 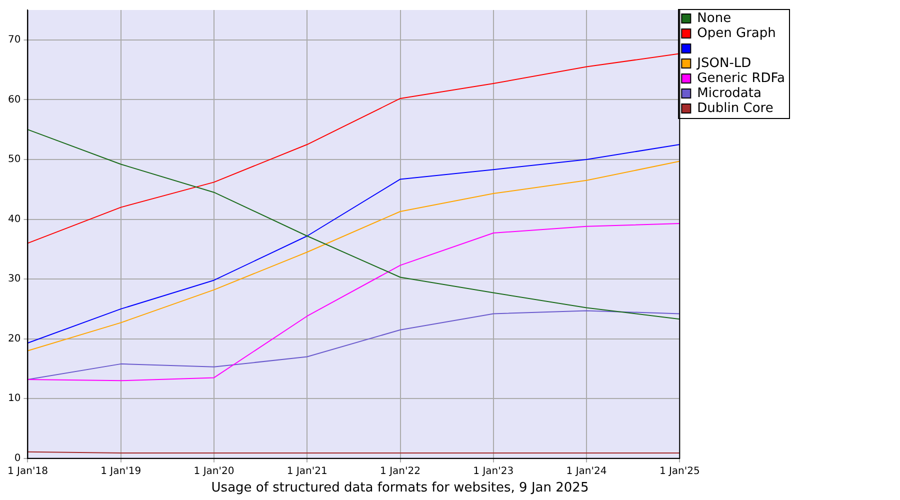 What do you see at coordinates (14, 219) in the screenshot?
I see `y-tick-label: 40` at bounding box center [14, 219].